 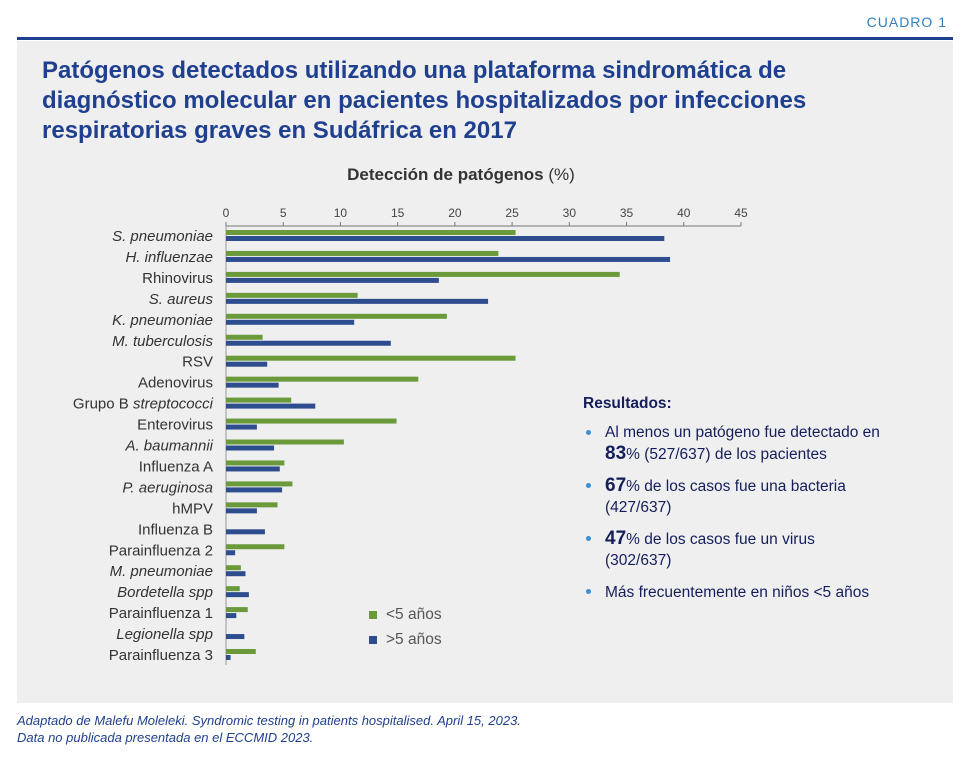 I want to click on legend-label-under5: <5 años, so click(x=414, y=614).